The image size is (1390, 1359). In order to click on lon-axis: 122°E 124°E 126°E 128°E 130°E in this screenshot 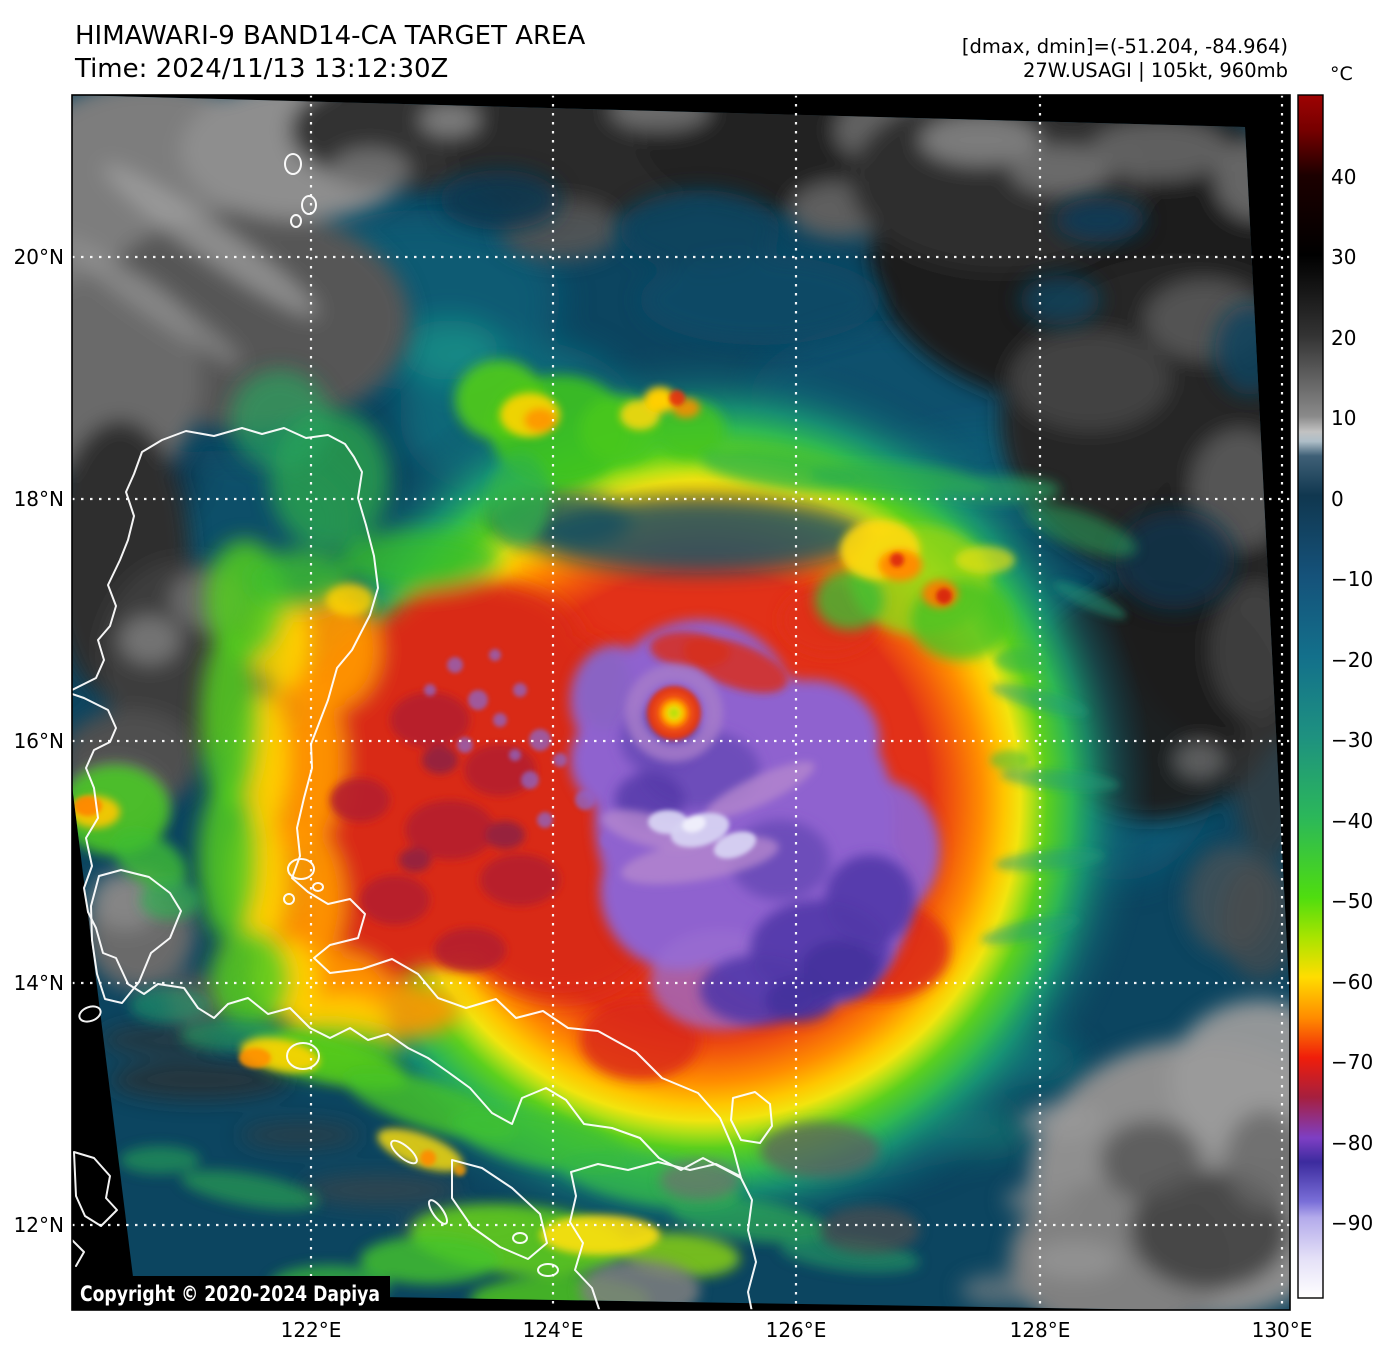, I will do `click(797, 1330)`.